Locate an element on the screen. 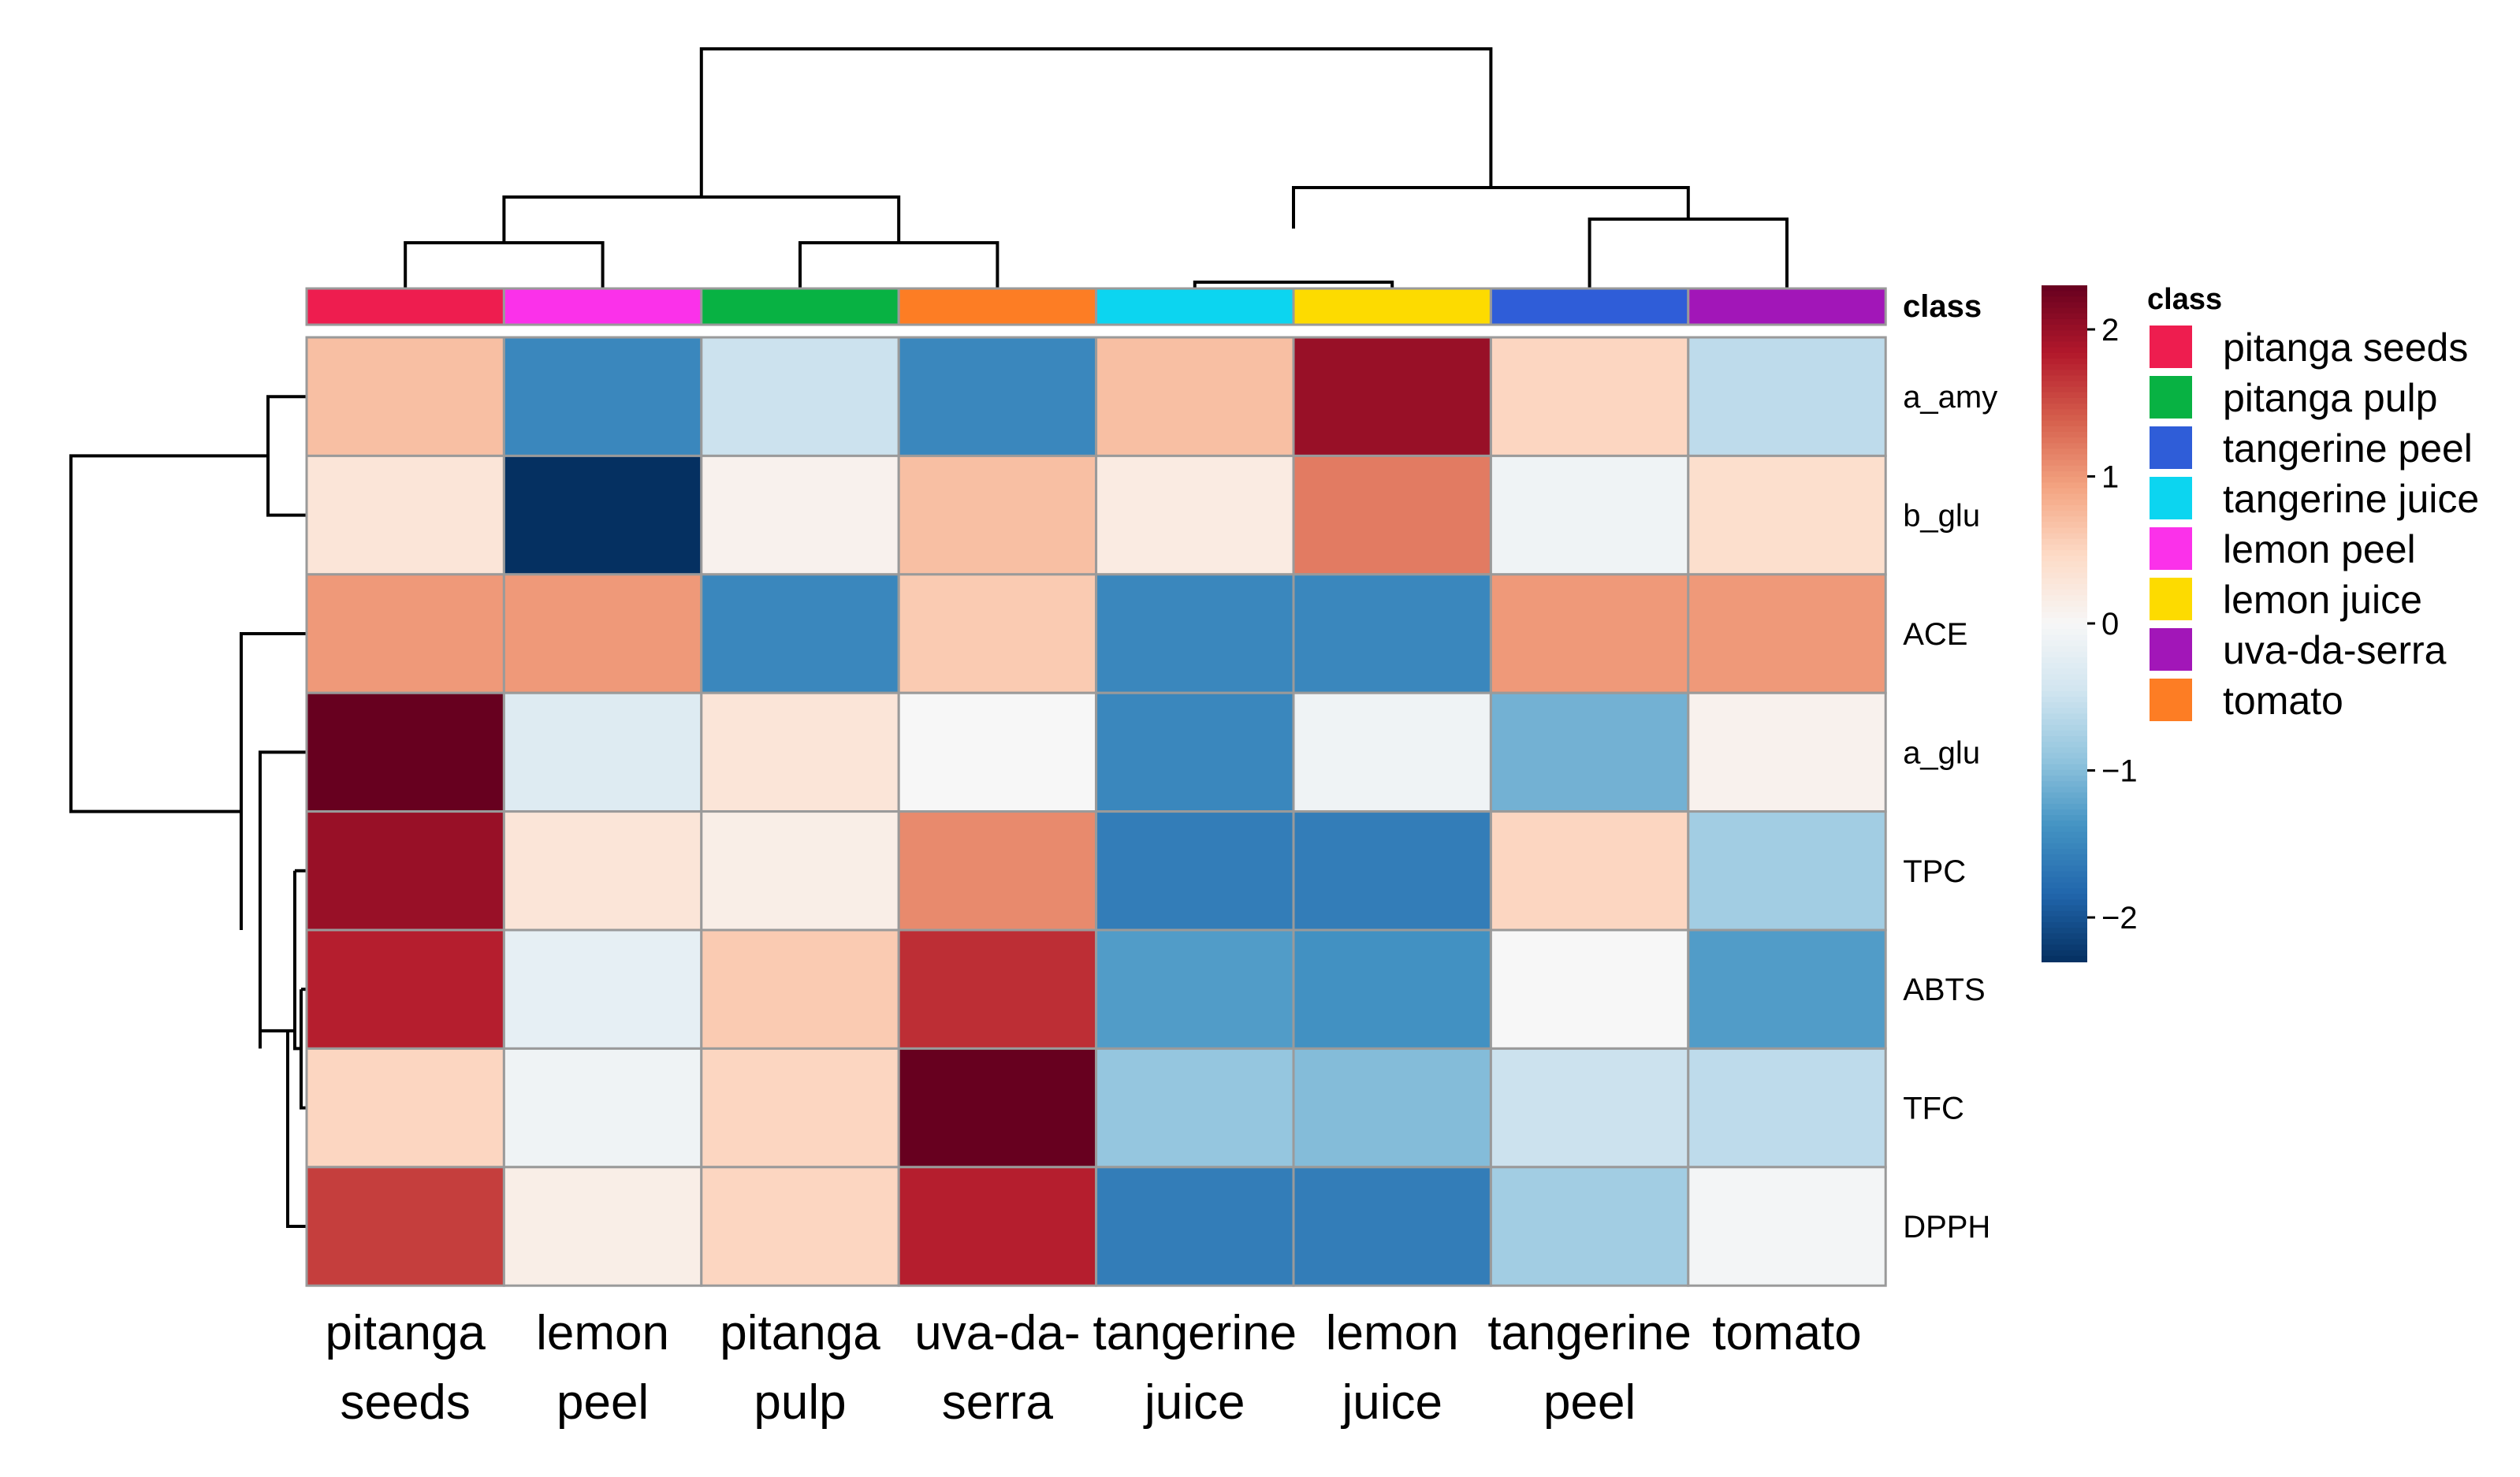 The image size is (2520, 1477). color-scale-tick-label: 1 is located at coordinates (2110, 476).